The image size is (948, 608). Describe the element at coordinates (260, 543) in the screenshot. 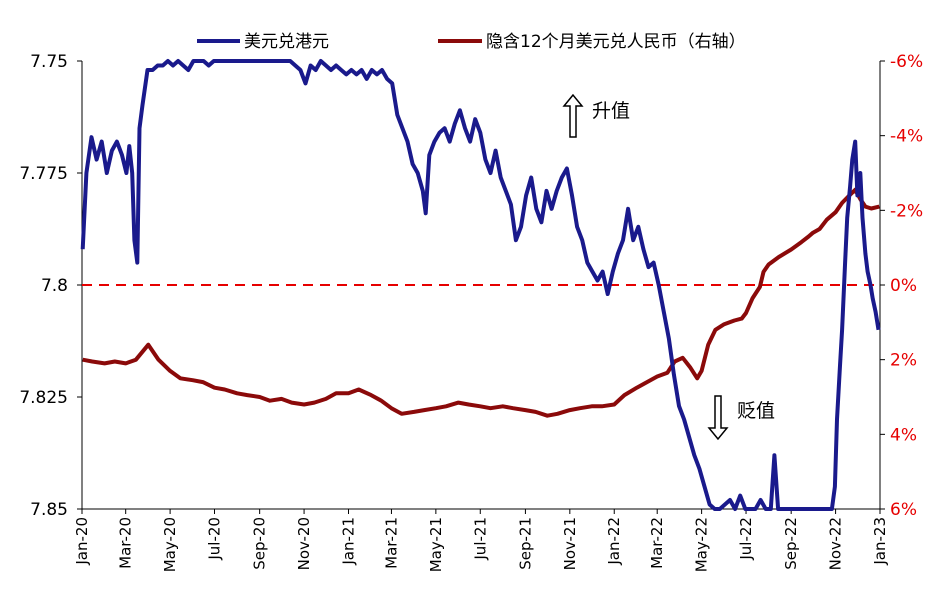

I see `x-tick-label: Sep-20` at that location.